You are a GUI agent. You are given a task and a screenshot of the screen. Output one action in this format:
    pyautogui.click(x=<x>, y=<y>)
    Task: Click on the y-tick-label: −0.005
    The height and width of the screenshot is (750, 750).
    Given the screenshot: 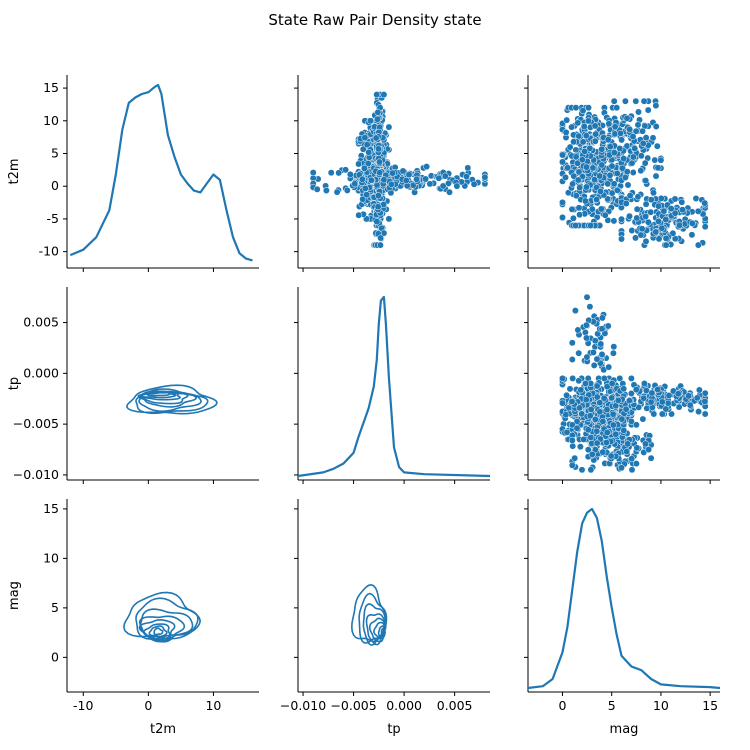 What is the action you would take?
    pyautogui.click(x=36, y=423)
    